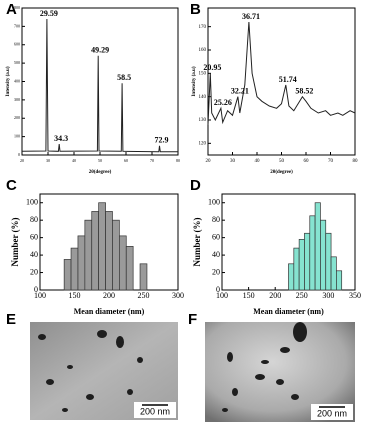  Describe the element at coordinates (124, 77) in the screenshot. I see `peak-label: 58.5` at that location.